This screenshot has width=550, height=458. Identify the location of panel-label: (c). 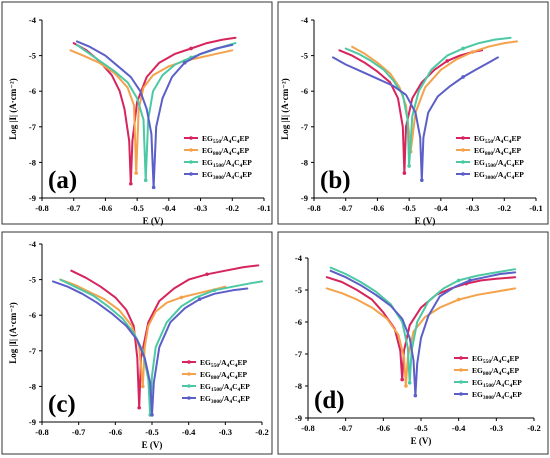
(62, 404).